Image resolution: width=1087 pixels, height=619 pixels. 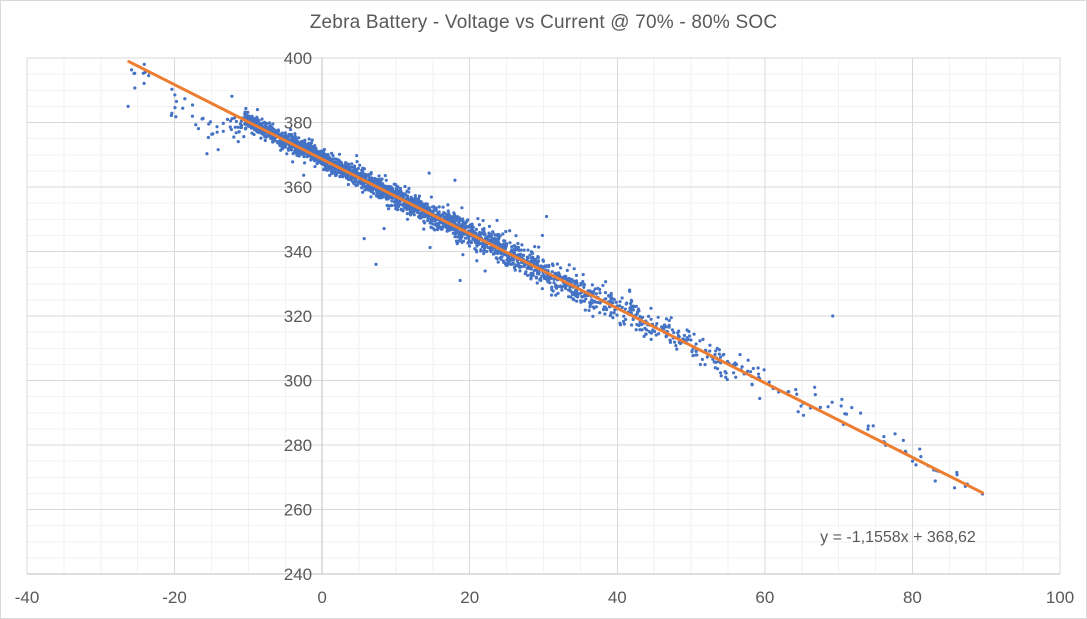 I want to click on y-axis-tick-label: 360, so click(x=298, y=187).